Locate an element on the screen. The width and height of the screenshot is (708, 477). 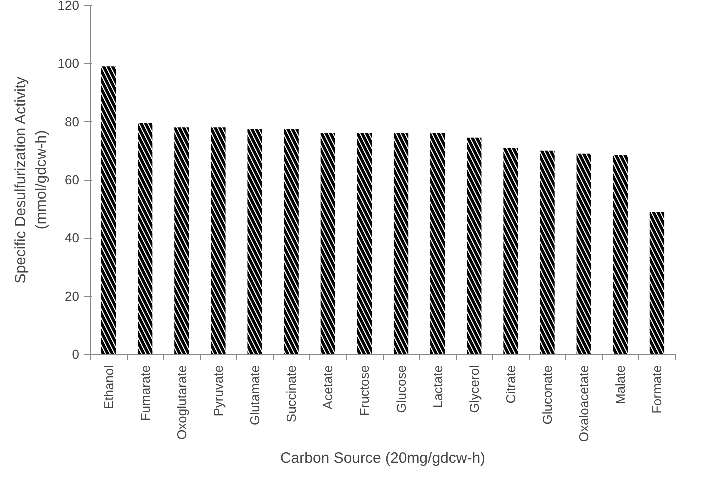
x-tick-label: Succinate is located at coordinates (292, 394).